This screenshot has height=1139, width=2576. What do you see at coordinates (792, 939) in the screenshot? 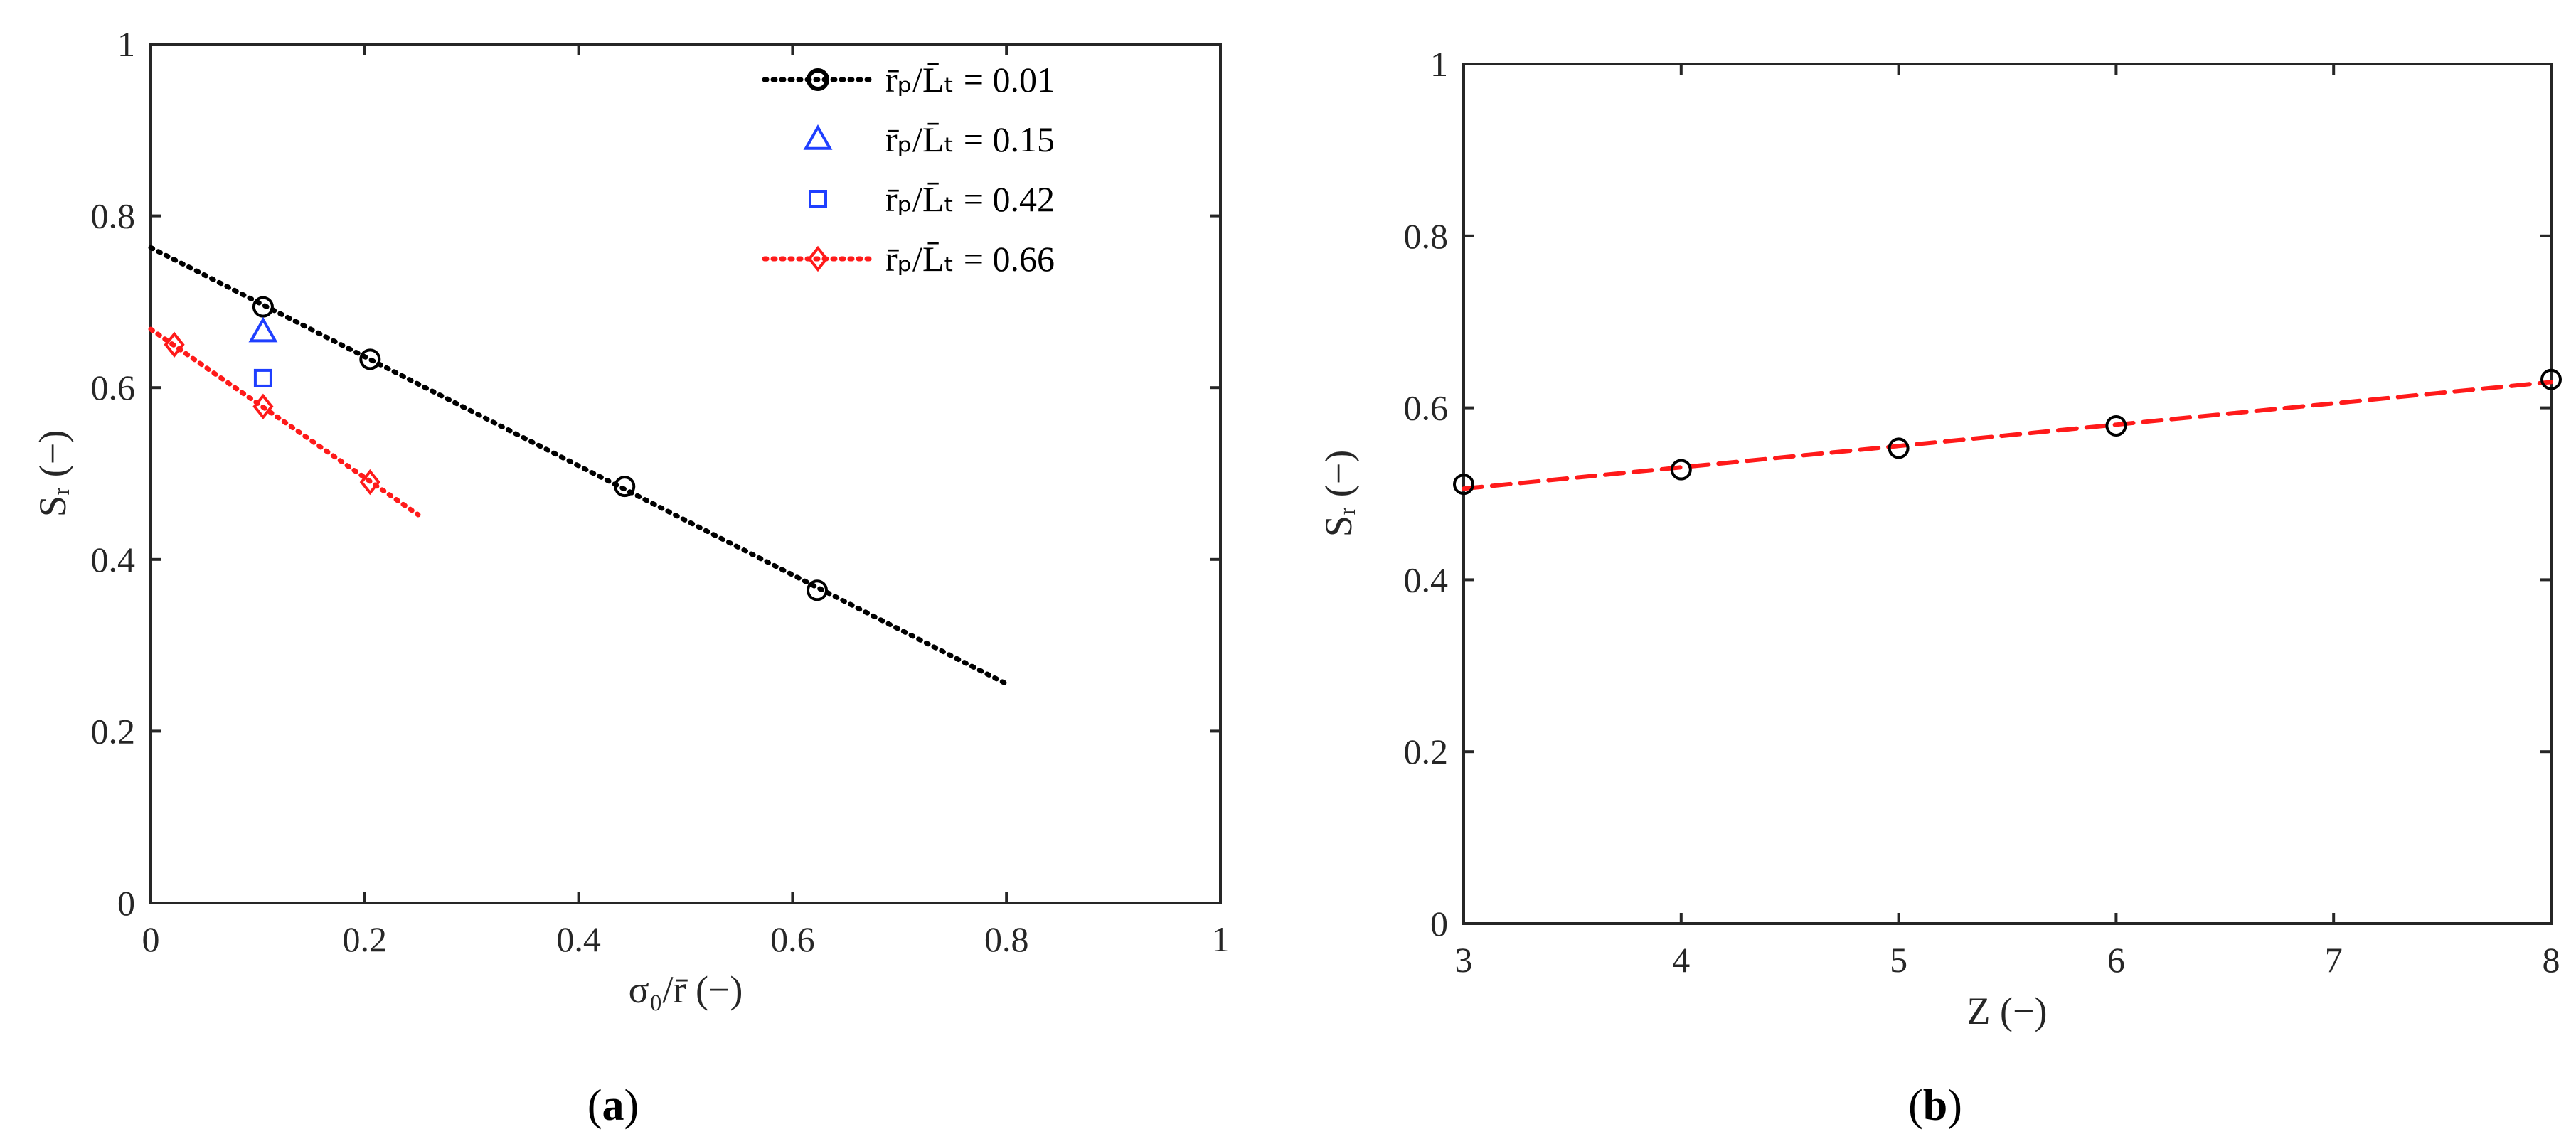
I see `x-tick-label: 0.6` at bounding box center [792, 939].